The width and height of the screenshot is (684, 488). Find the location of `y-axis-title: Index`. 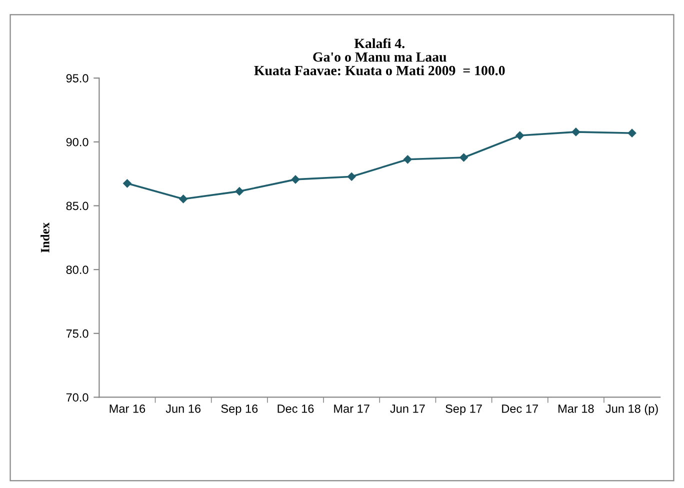

y-axis-title: Index is located at coordinates (45, 237).